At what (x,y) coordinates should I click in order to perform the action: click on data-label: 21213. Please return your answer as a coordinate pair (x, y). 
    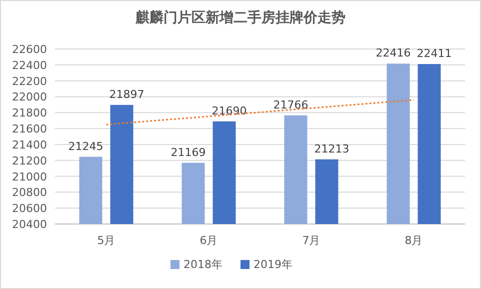
    Looking at the image, I should click on (332, 149).